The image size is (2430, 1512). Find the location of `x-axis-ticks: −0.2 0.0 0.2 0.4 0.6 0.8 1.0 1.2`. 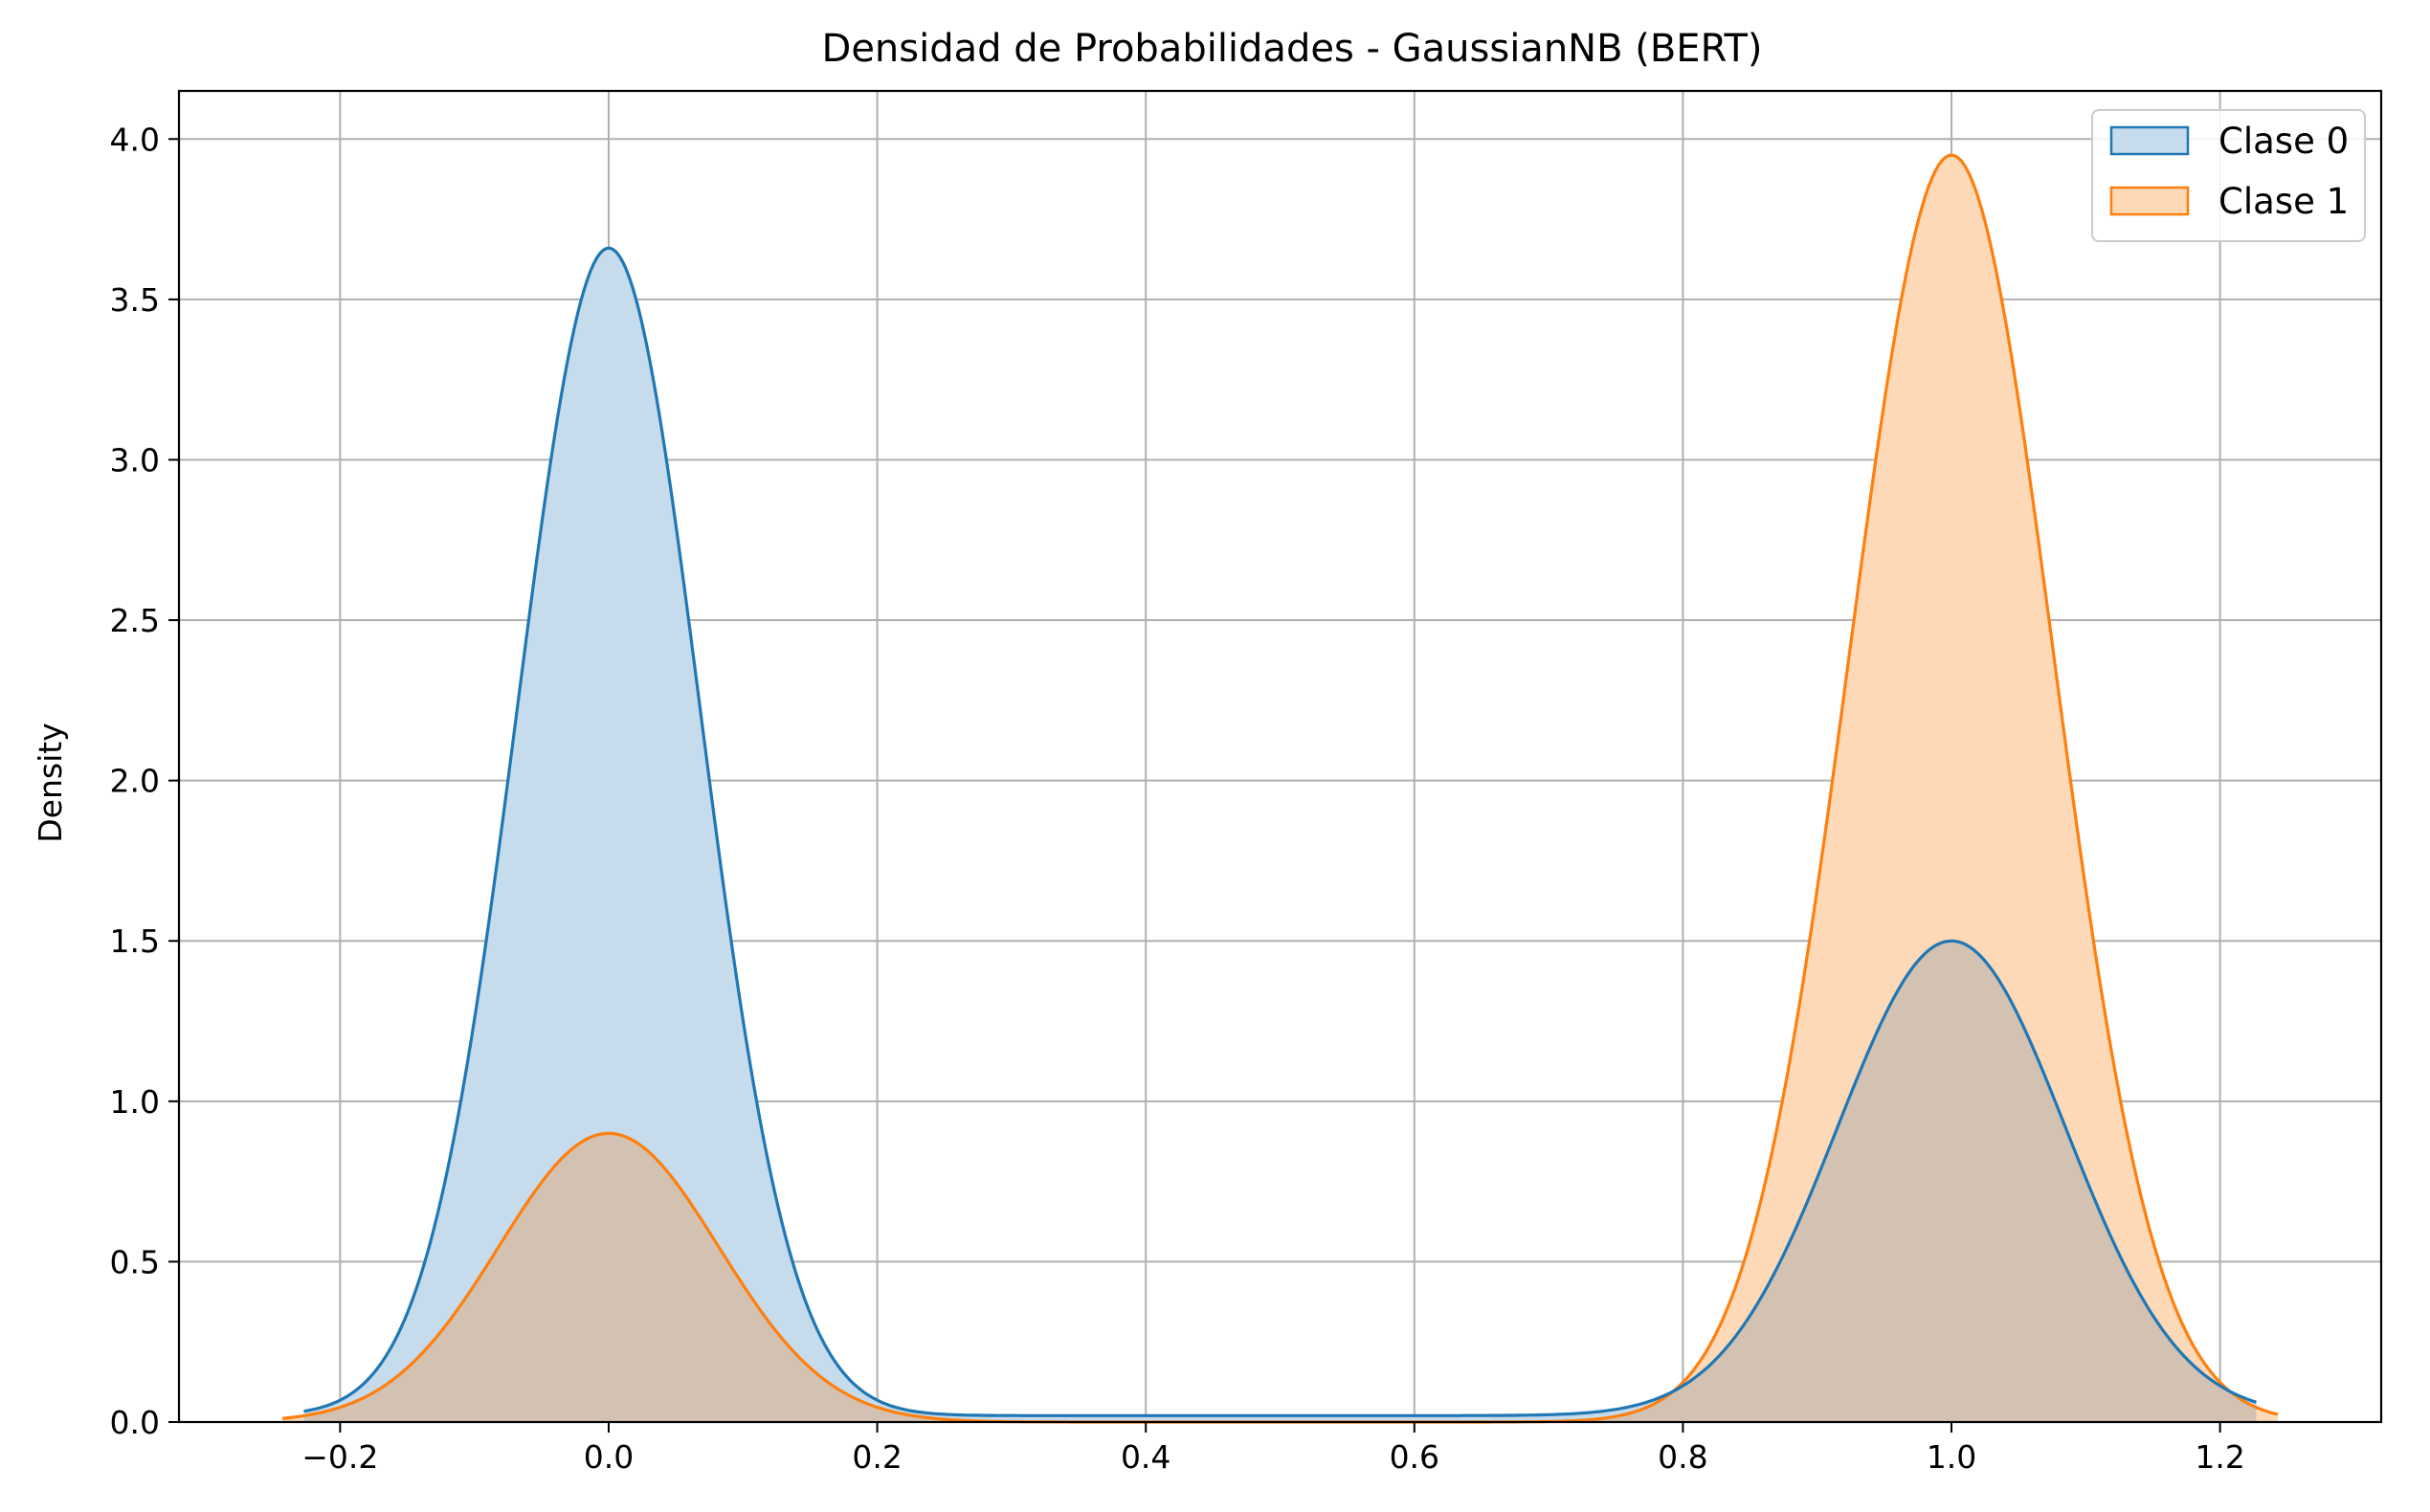

x-axis-ticks: −0.2 0.0 0.2 0.4 0.6 0.8 1.0 1.2 is located at coordinates (1273, 1449).